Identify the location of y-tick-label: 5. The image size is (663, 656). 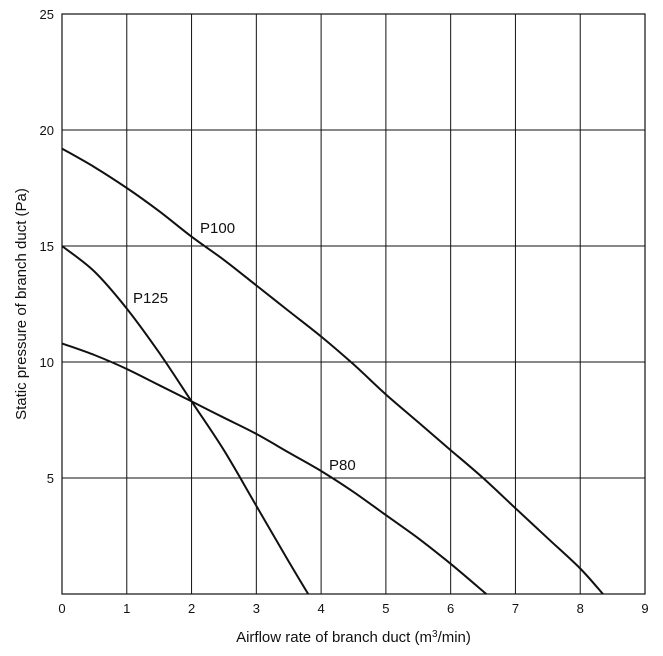
(50, 478).